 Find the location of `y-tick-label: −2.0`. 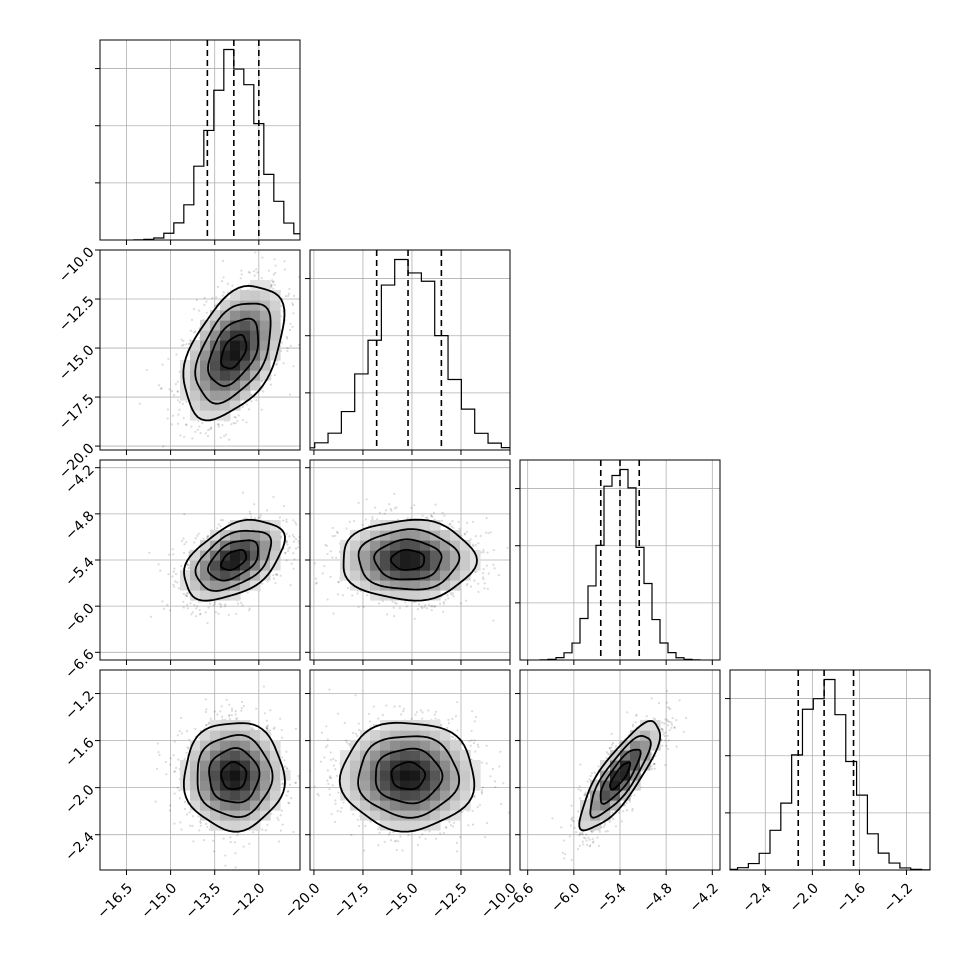

y-tick-label: −2.0 is located at coordinates (79, 799).